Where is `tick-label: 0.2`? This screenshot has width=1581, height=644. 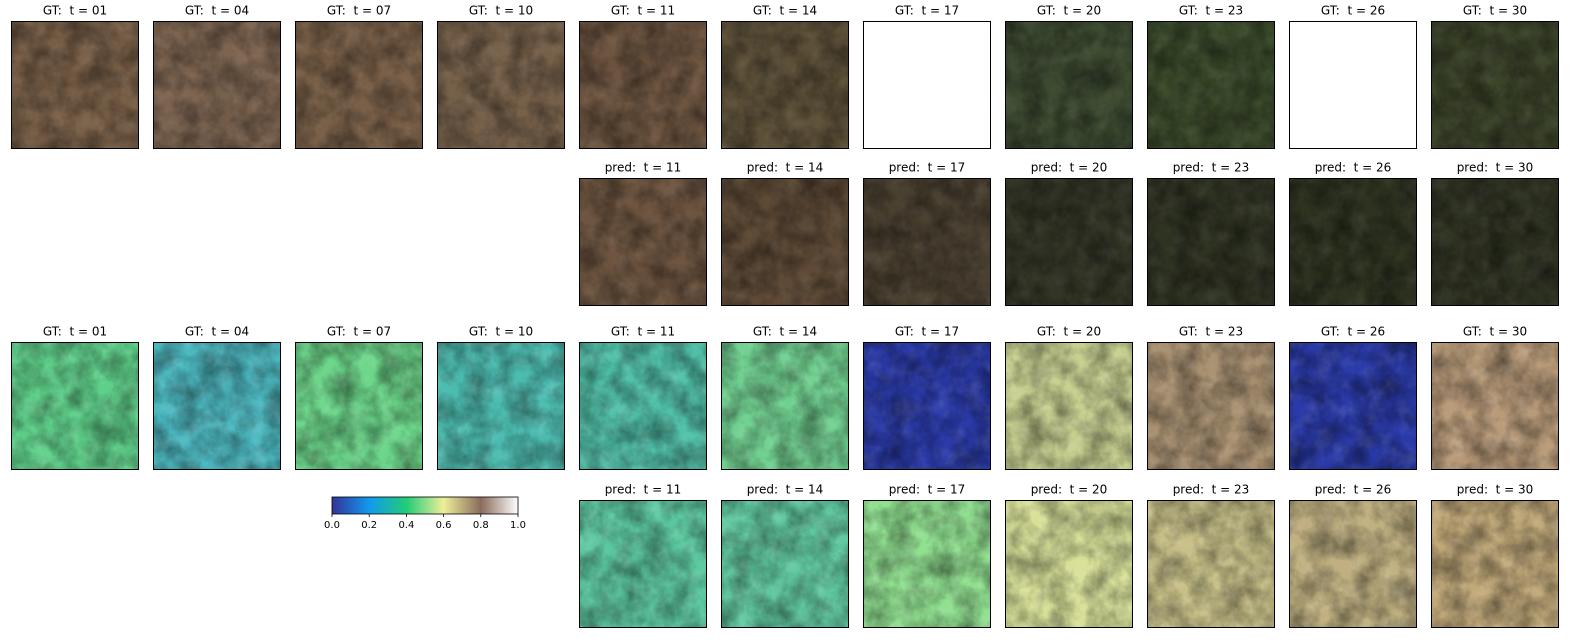
tick-label: 0.2 is located at coordinates (369, 525).